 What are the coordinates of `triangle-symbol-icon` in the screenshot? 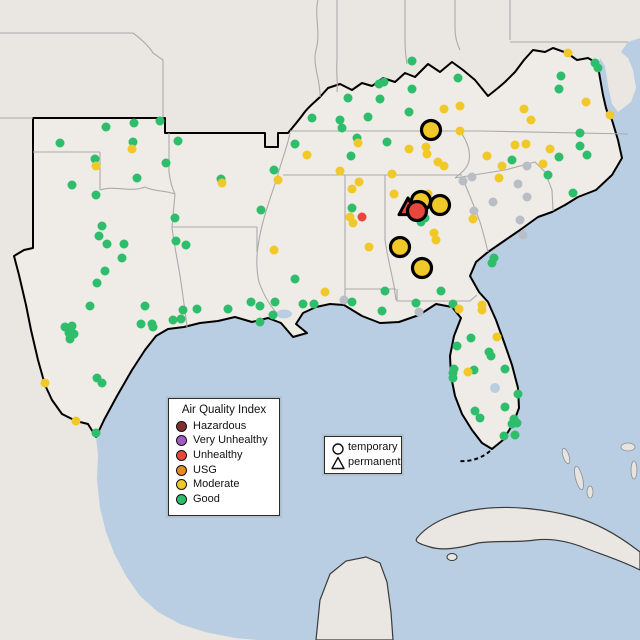 It's located at (338, 462).